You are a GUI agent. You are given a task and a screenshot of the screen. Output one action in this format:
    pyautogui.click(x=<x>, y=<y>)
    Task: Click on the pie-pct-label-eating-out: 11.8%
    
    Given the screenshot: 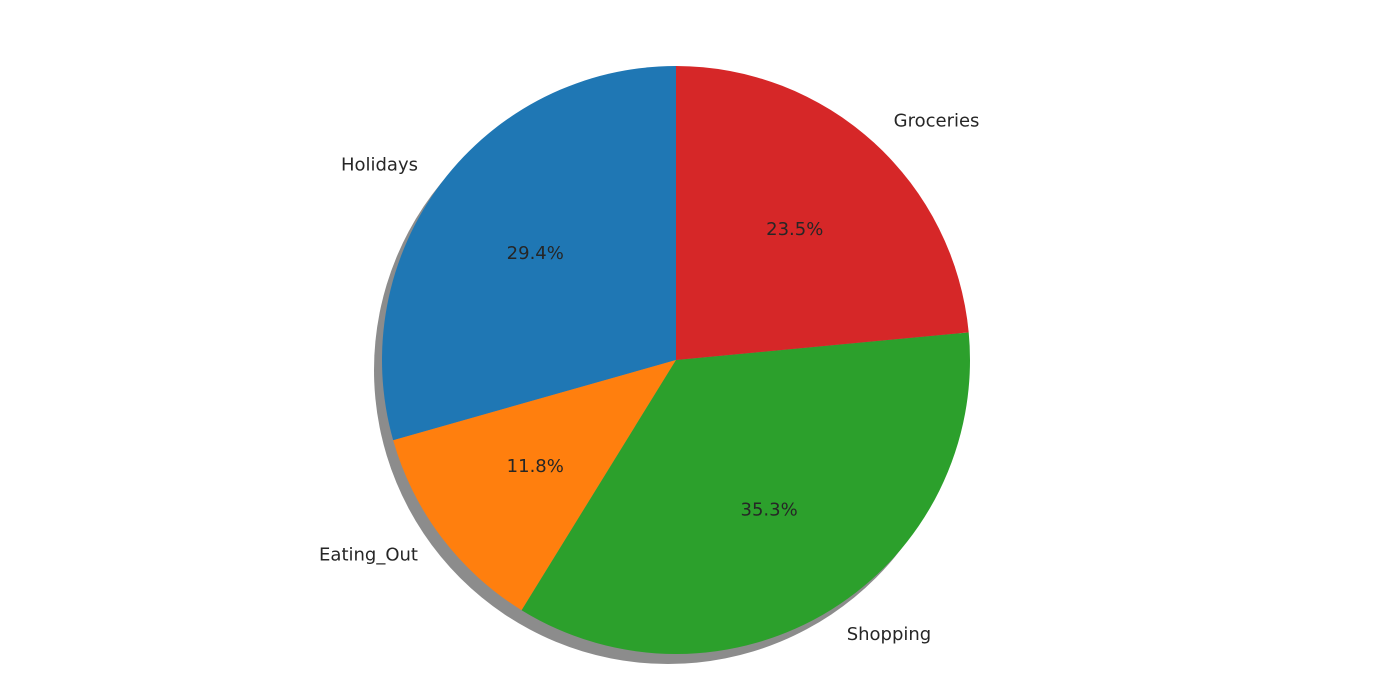 What is the action you would take?
    pyautogui.click(x=535, y=466)
    